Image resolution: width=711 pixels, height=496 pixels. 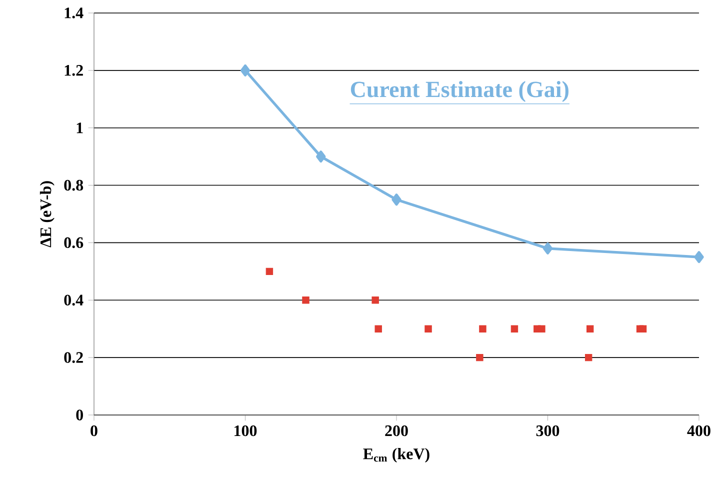 I want to click on y-axis-title: ΔE (eV-b), so click(x=47, y=214).